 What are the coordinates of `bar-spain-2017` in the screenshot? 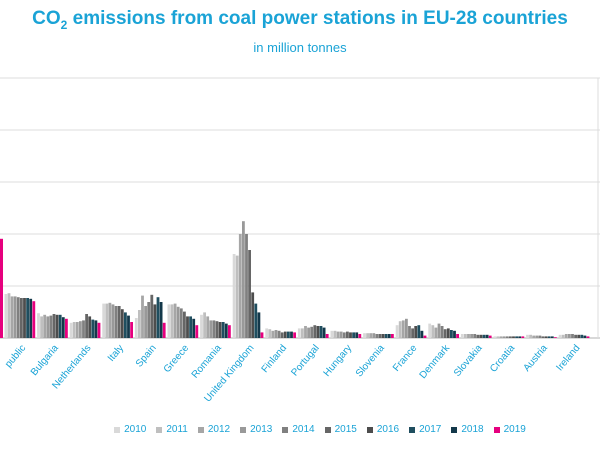 It's located at (158, 317).